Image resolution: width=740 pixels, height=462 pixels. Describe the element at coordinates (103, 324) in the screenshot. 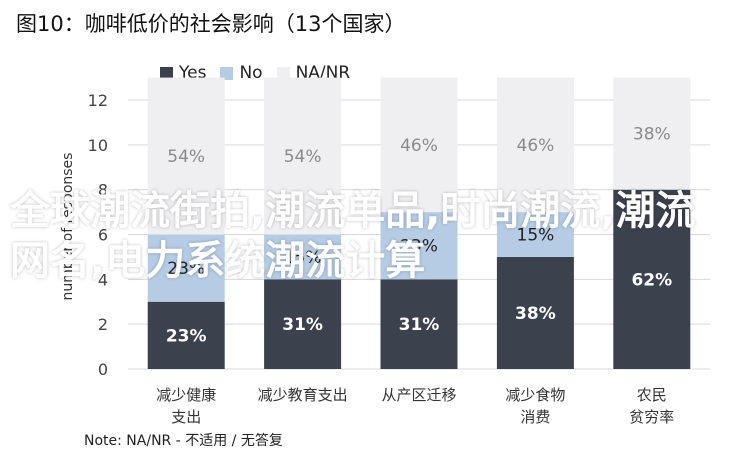

I see `y-tick-label: 2` at that location.